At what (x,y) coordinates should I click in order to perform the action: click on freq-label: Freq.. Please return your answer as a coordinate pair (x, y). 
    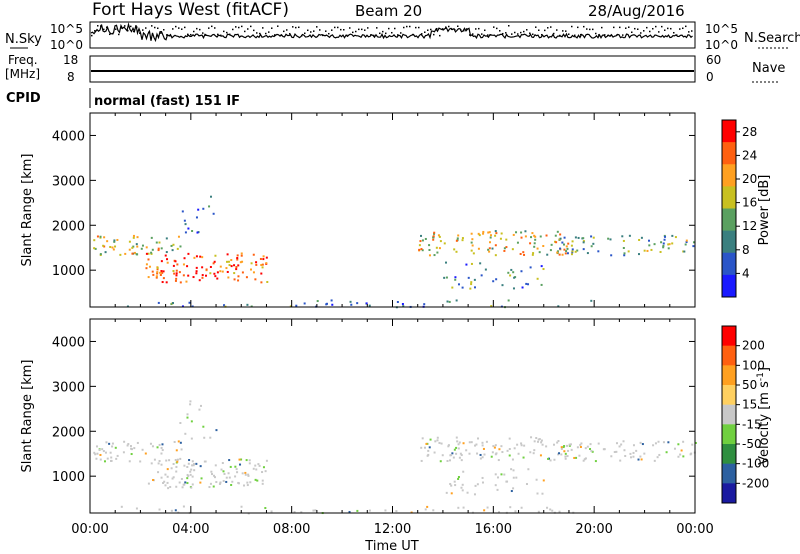
    Looking at the image, I should click on (23, 60).